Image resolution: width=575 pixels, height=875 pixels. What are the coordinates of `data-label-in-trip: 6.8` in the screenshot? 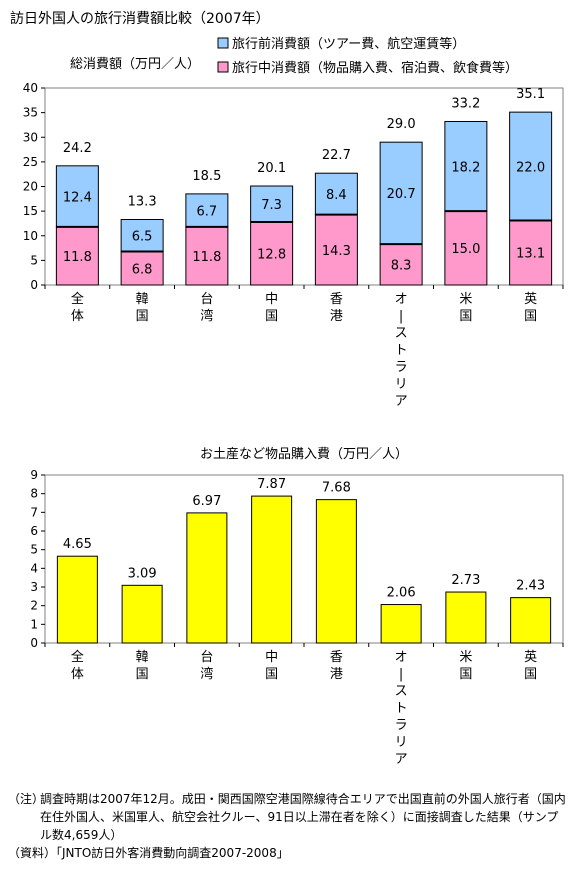 It's located at (142, 269).